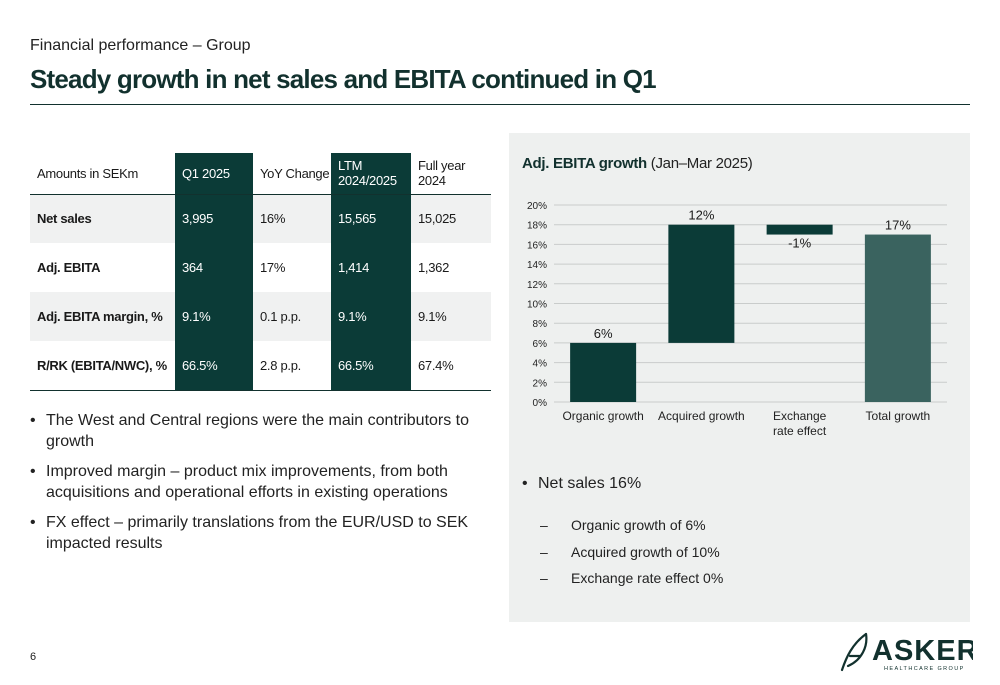 The width and height of the screenshot is (1000, 685). I want to click on y-tick-label: 10%, so click(537, 305).